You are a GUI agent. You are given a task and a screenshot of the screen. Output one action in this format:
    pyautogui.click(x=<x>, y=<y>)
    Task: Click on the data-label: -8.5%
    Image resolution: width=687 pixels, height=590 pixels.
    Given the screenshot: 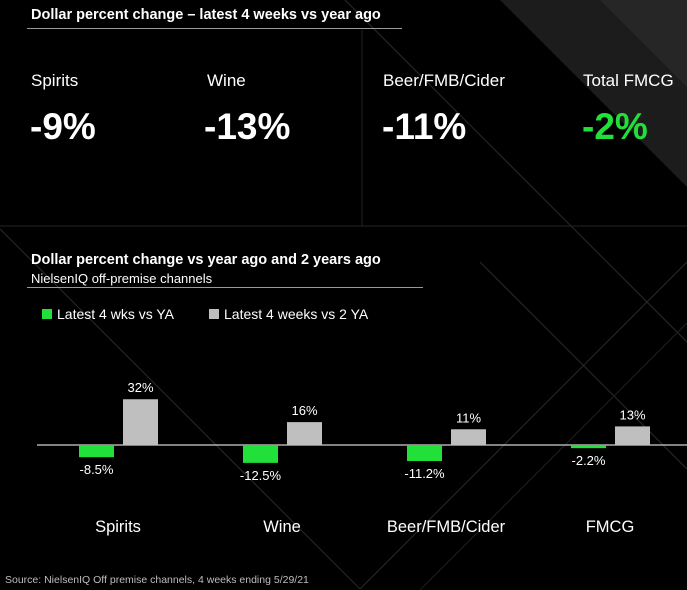 What is the action you would take?
    pyautogui.click(x=97, y=469)
    